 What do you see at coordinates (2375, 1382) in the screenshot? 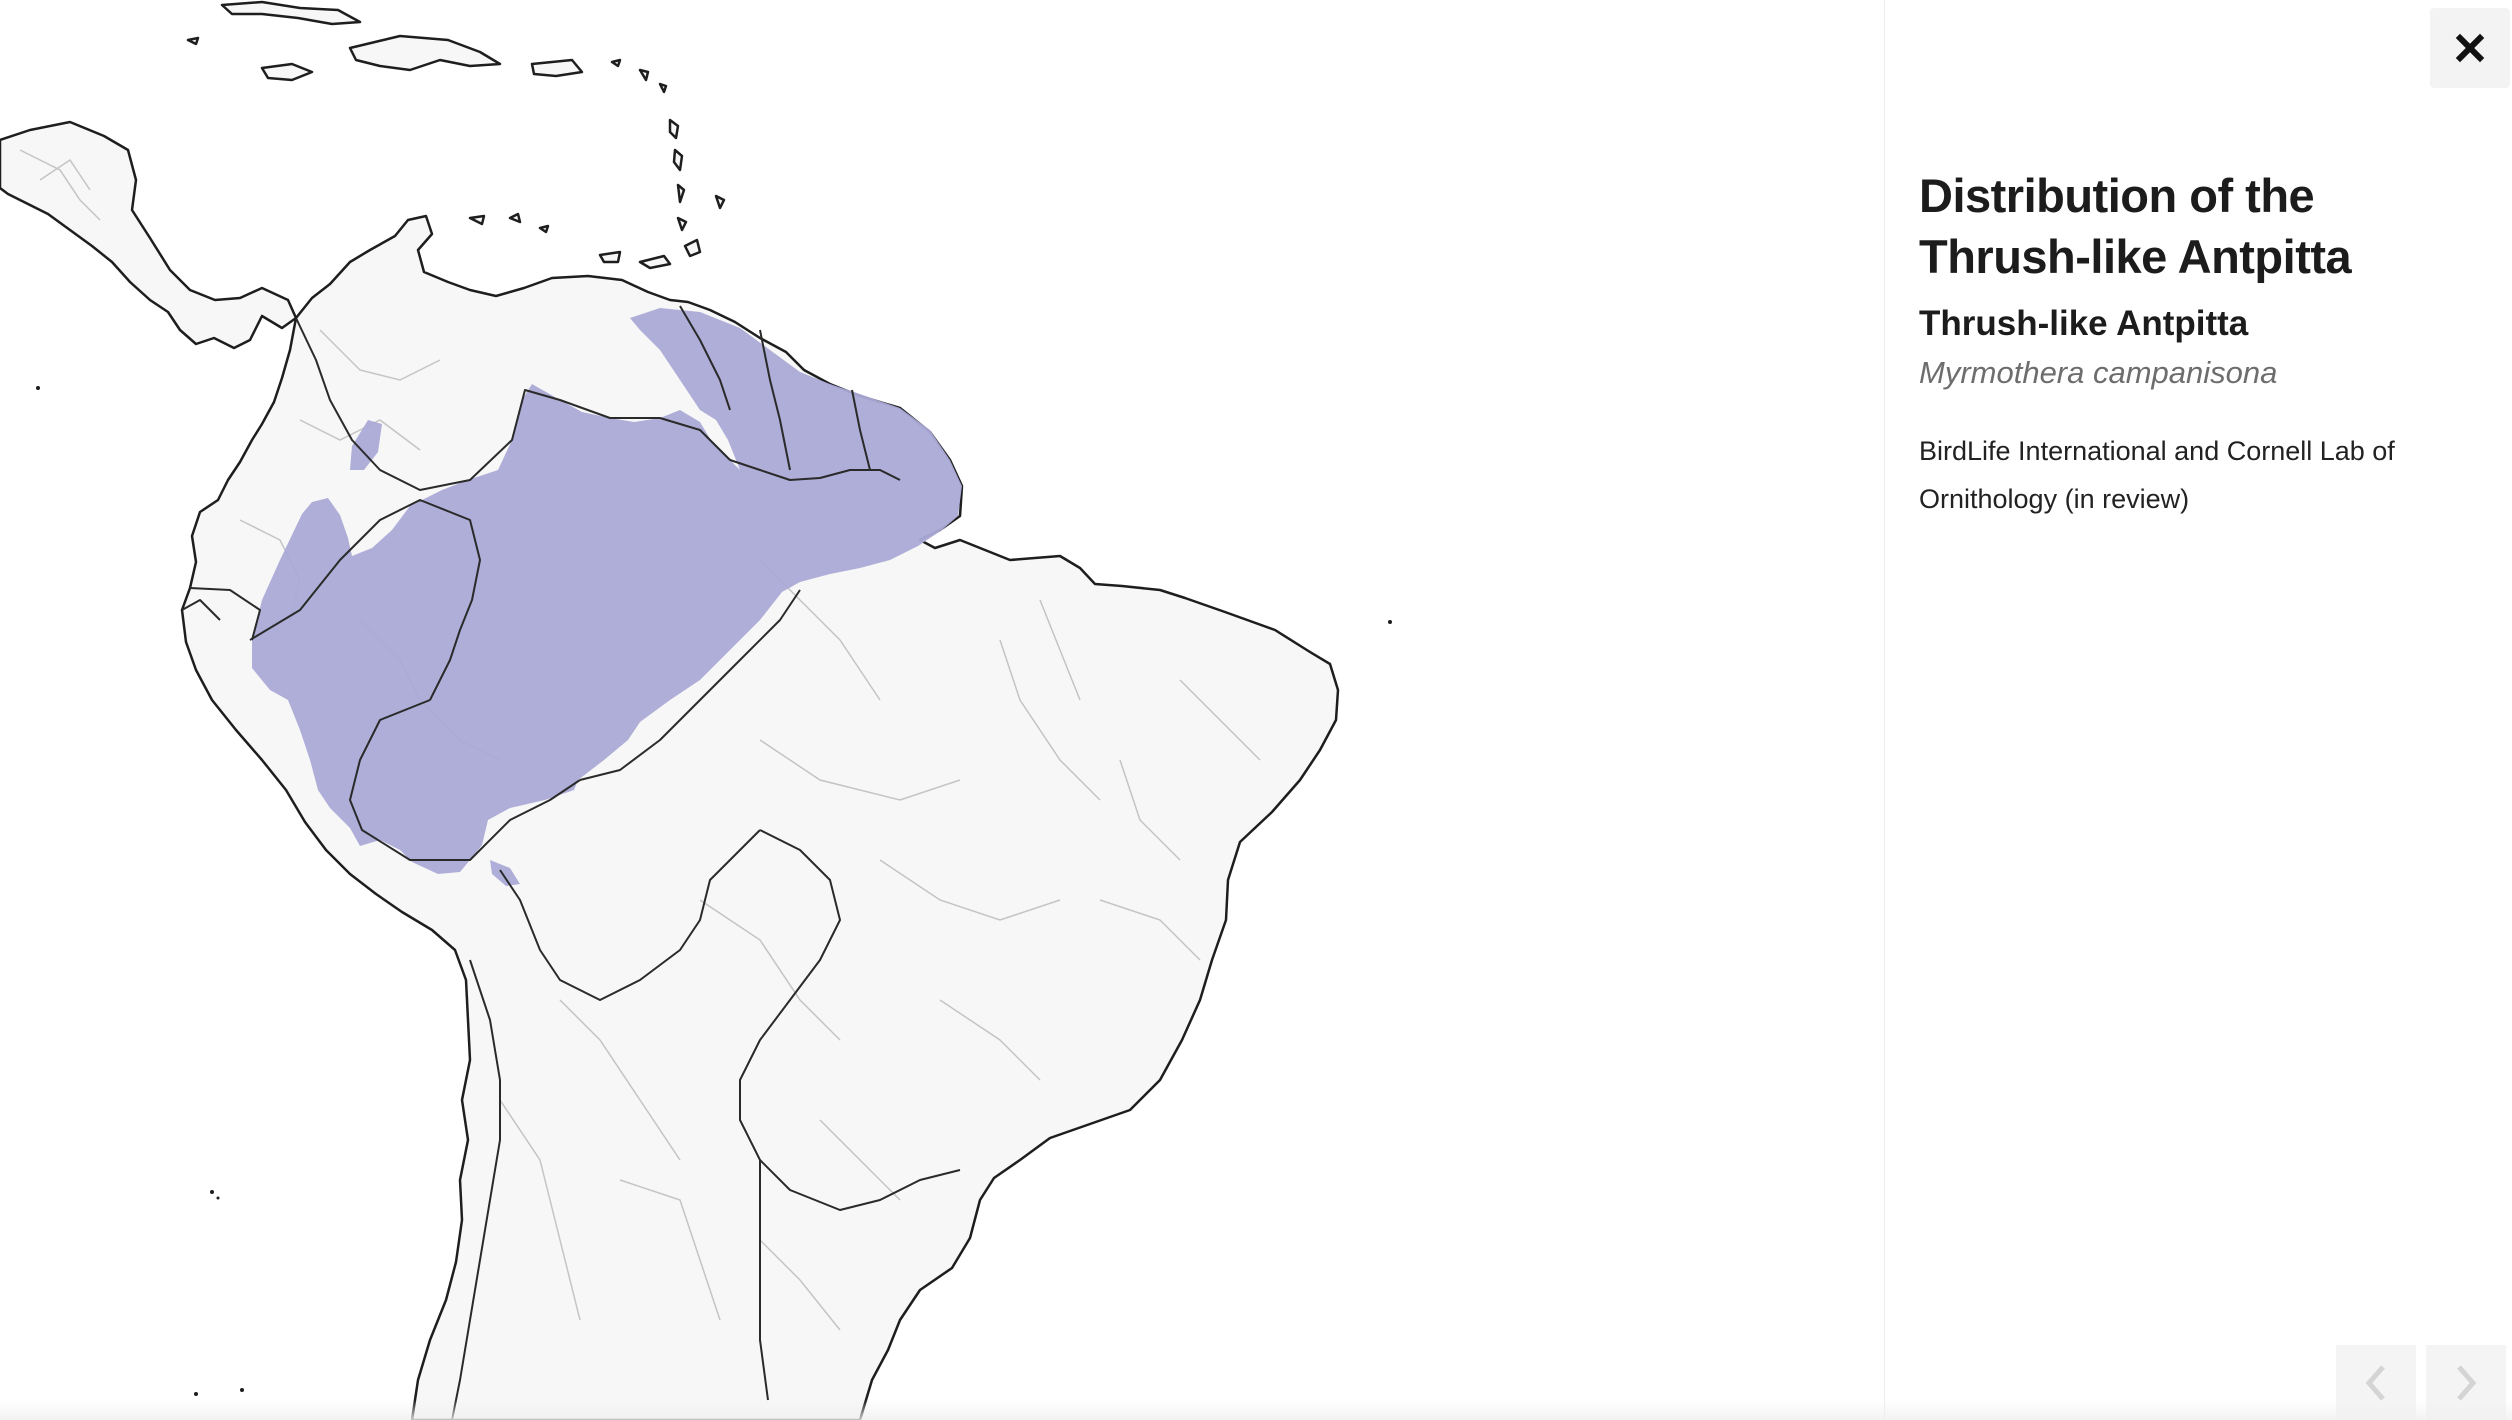
I see `chevron-left-icon` at bounding box center [2375, 1382].